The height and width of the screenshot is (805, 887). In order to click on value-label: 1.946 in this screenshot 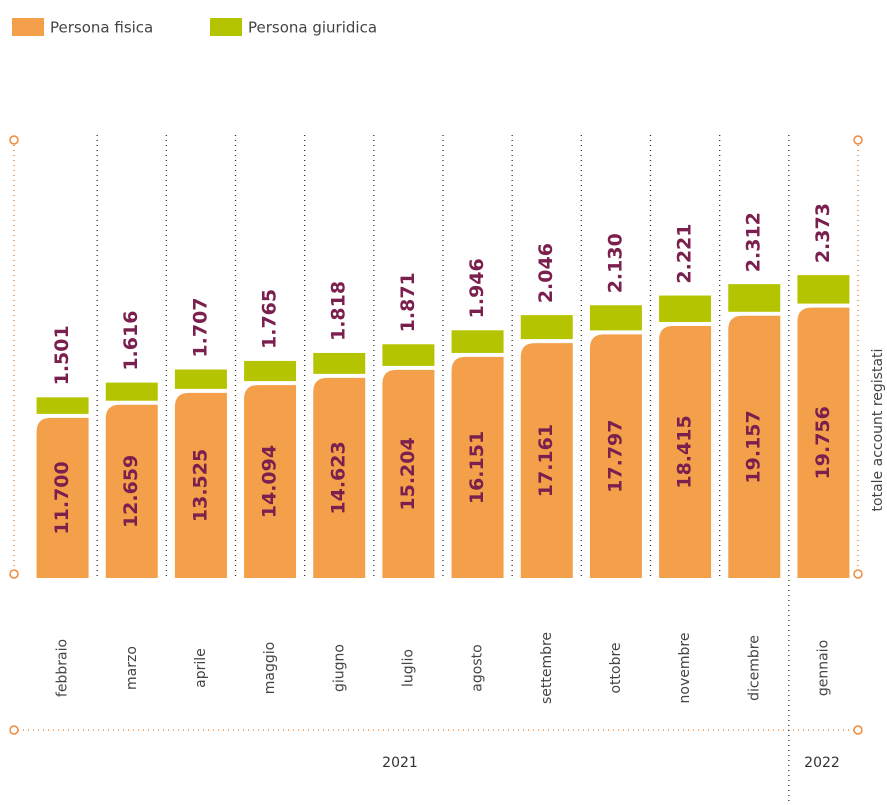, I will do `click(477, 288)`.